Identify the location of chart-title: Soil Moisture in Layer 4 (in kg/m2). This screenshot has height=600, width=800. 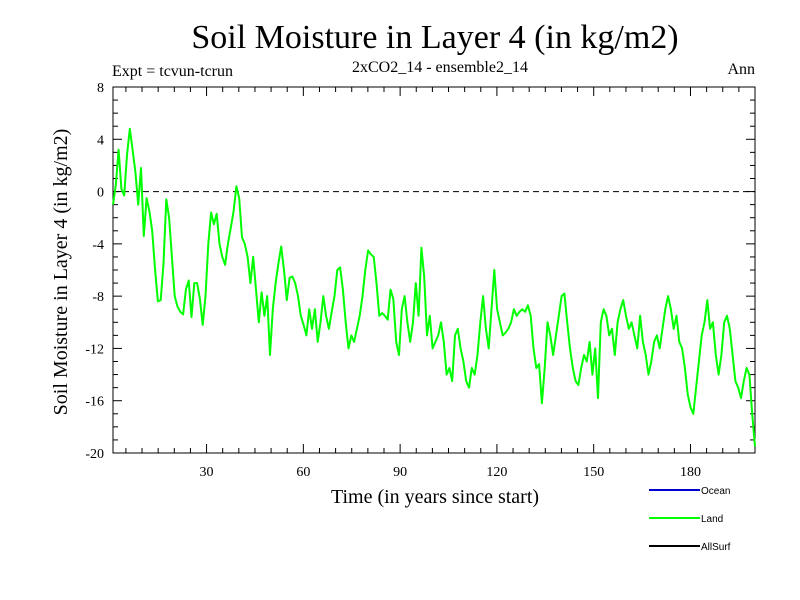
(434, 37).